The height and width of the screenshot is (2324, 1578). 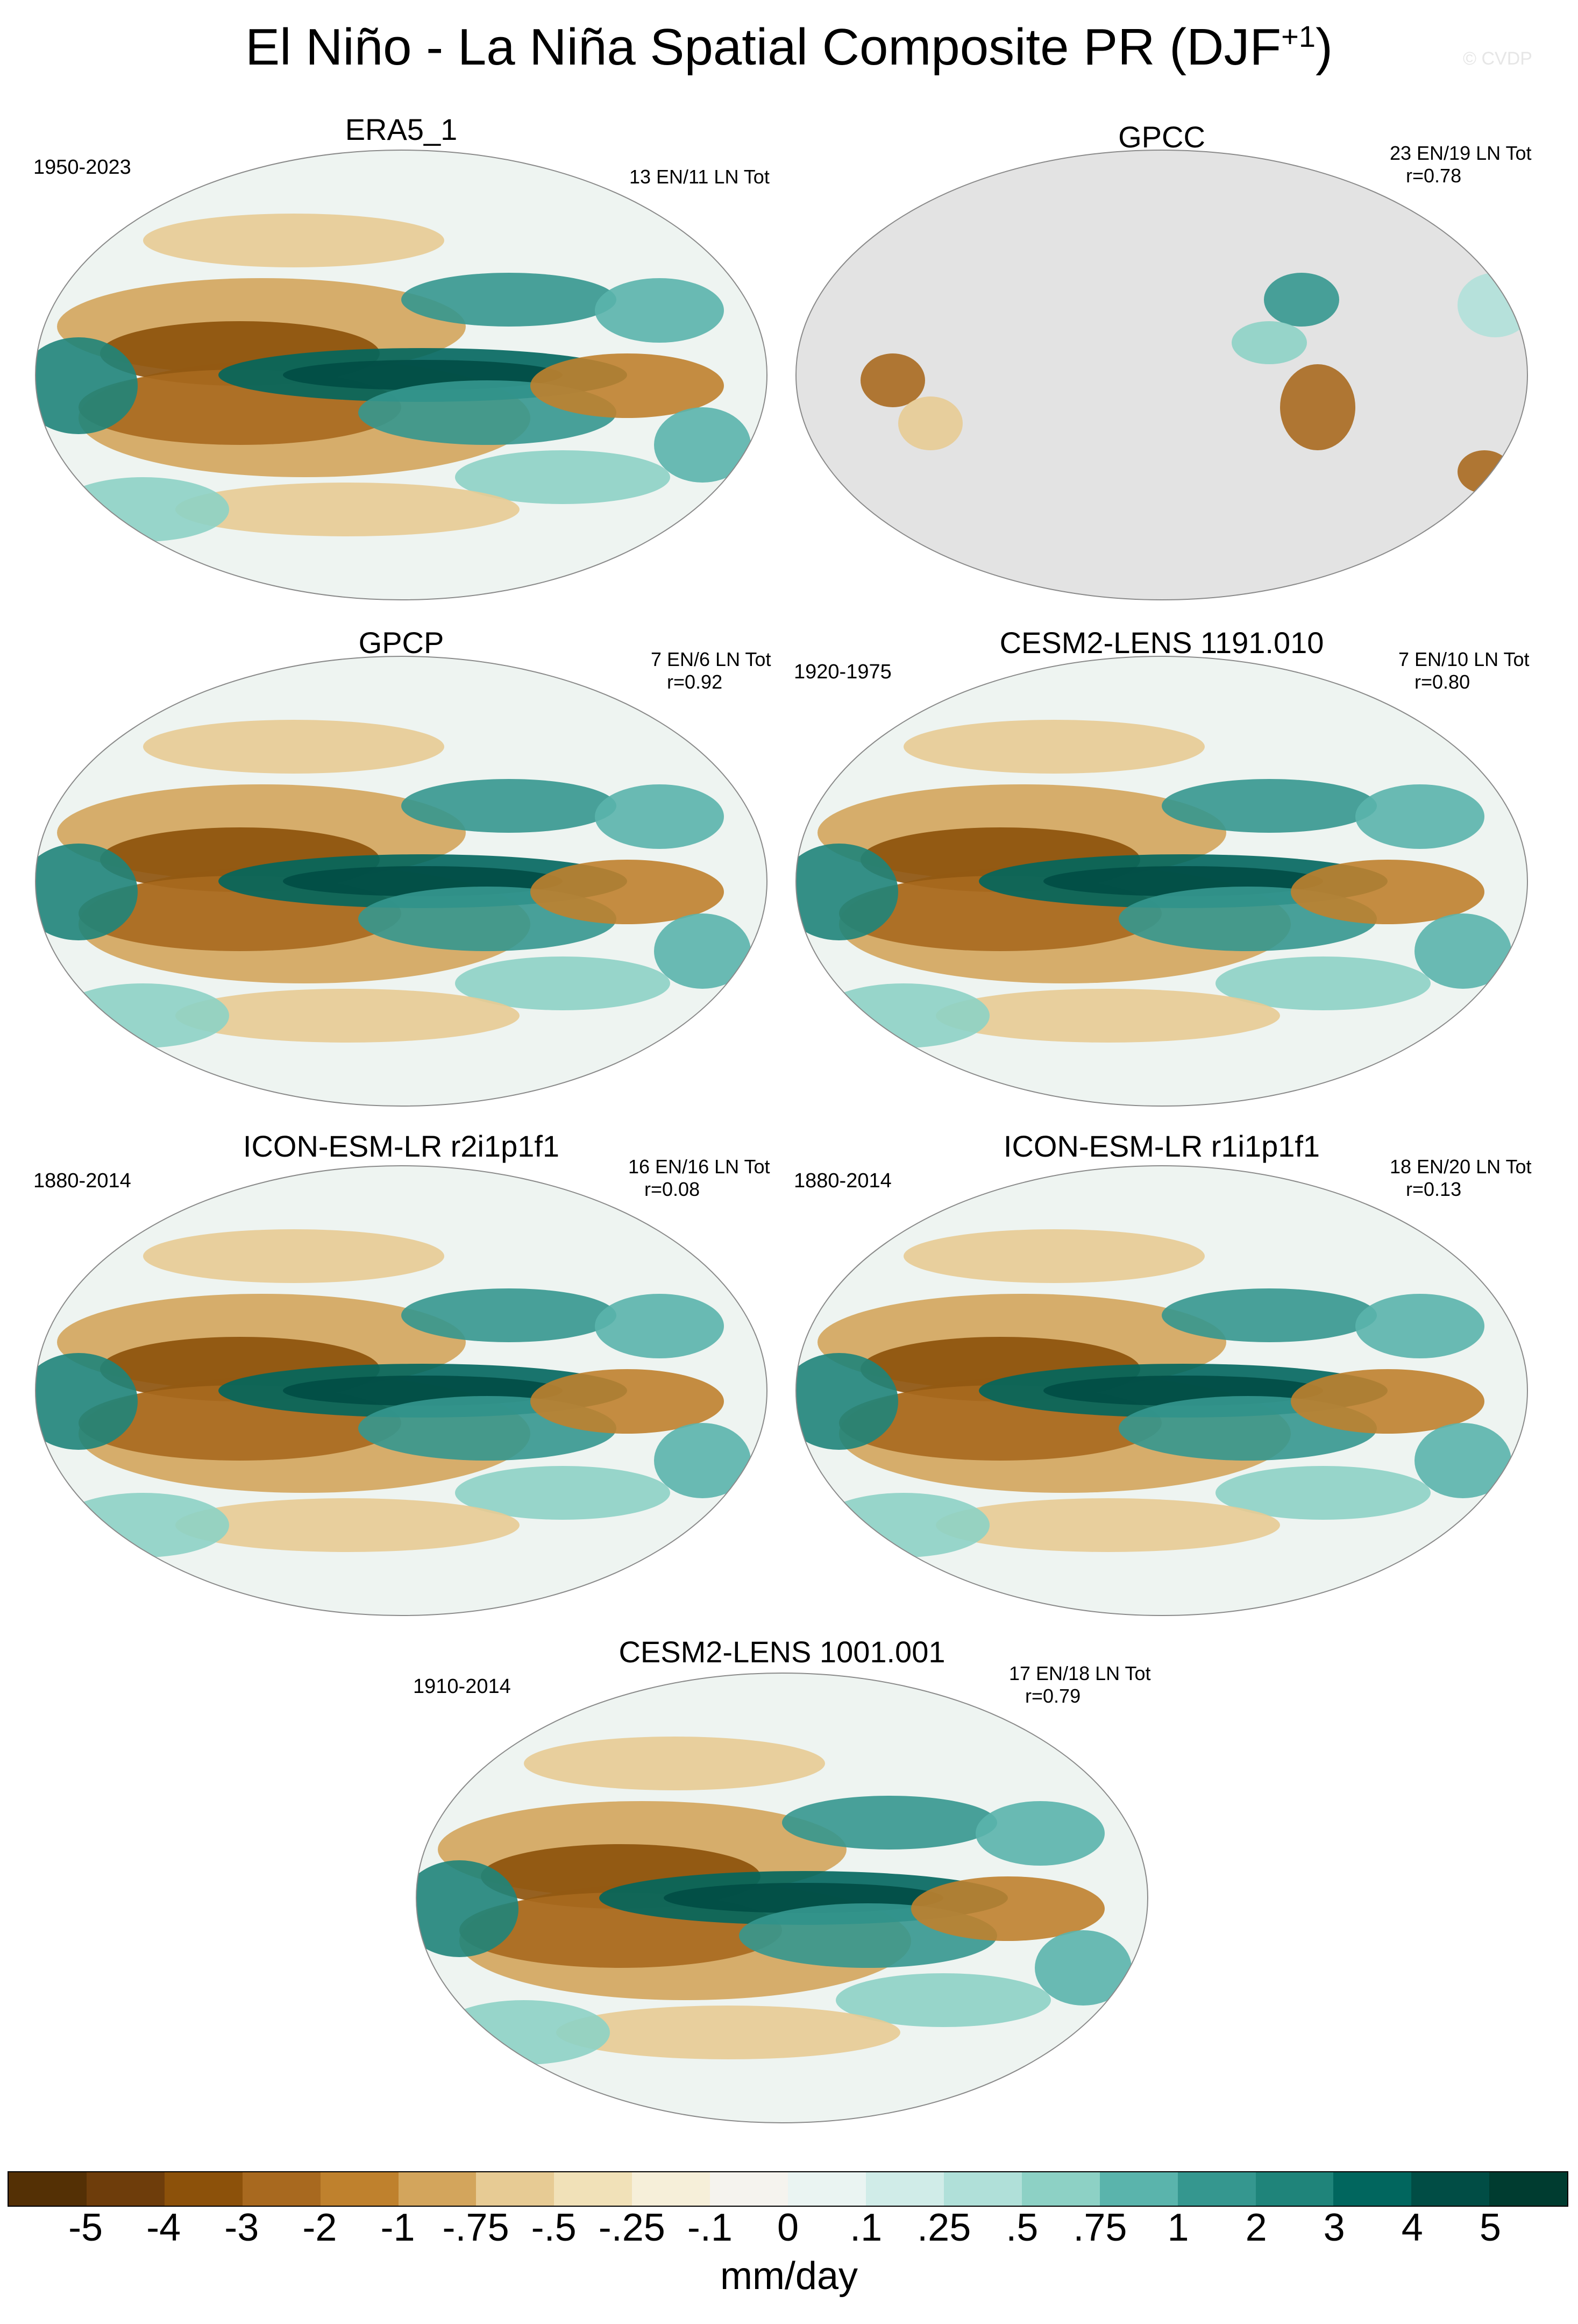 I want to click on colorbar-tick-label: .1, so click(x=867, y=2227).